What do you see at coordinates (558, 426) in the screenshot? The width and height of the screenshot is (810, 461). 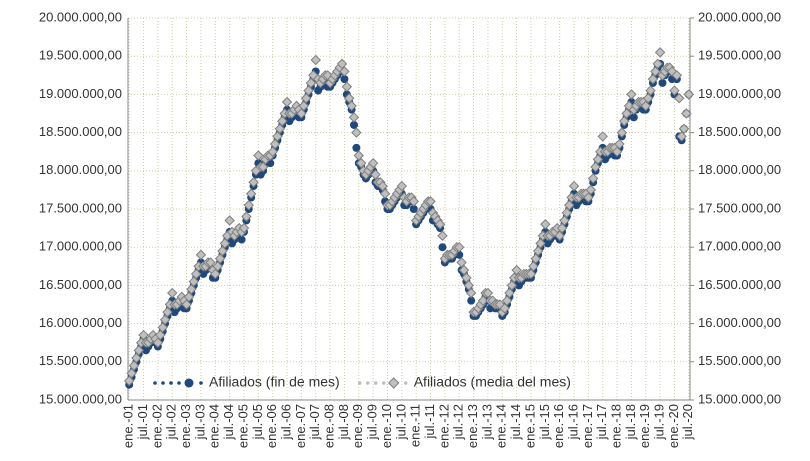 I see `x-tick-label: ene.-16` at bounding box center [558, 426].